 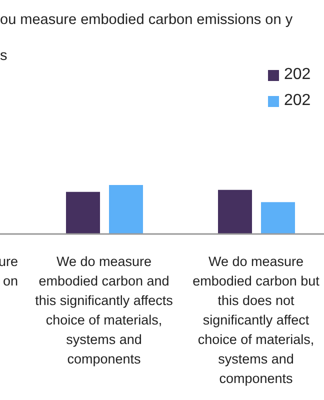 What do you see at coordinates (146, 20) in the screenshot?
I see `chart-title: ou measure embodied carbon emissions on y` at bounding box center [146, 20].